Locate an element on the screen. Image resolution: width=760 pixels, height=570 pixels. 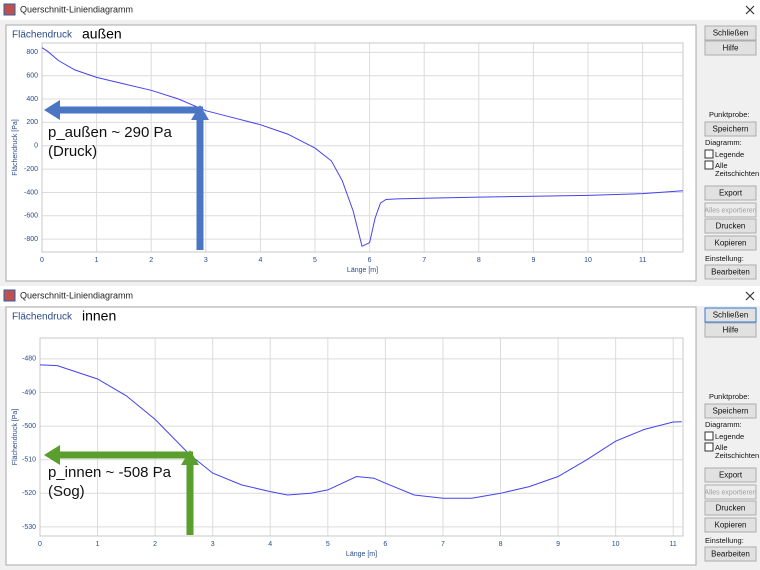
y-tick-label: 800 is located at coordinates (32, 52).